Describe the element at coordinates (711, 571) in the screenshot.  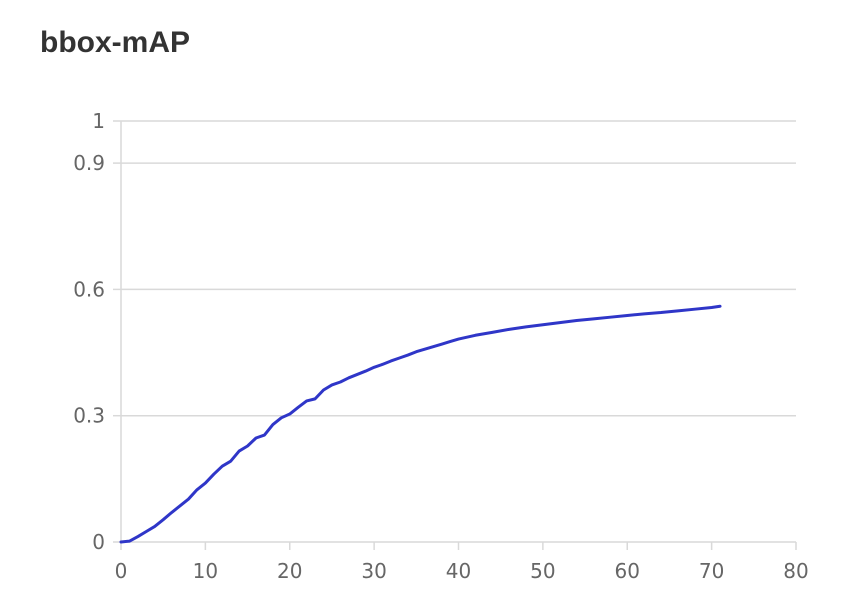
I see `x-tick-label: 70` at that location.